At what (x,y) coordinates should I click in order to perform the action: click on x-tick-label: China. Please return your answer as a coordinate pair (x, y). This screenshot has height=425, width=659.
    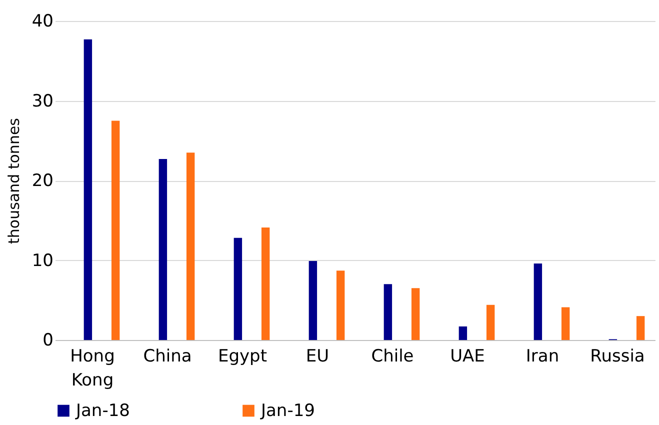
    Looking at the image, I should click on (167, 356).